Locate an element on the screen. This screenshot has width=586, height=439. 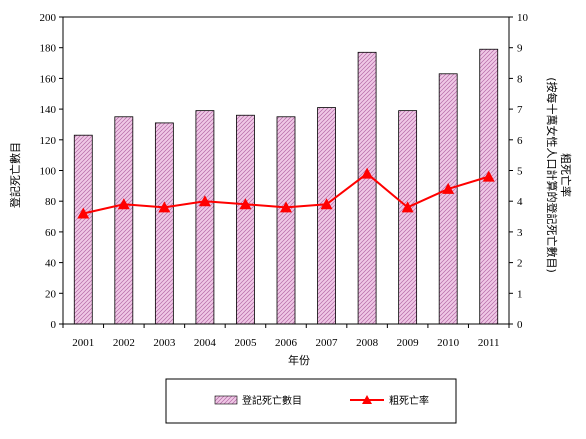
legend-line-marker is located at coordinates (367, 399).